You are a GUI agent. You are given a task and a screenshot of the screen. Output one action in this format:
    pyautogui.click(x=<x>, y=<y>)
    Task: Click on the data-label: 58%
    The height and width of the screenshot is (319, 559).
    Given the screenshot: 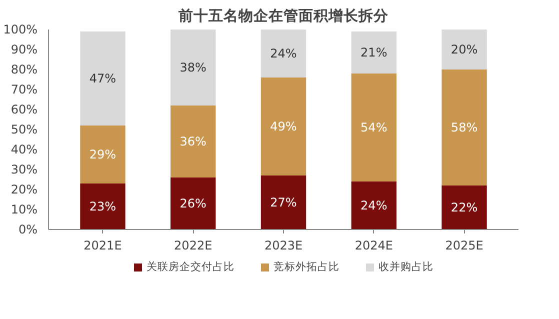 What is the action you would take?
    pyautogui.click(x=464, y=127)
    